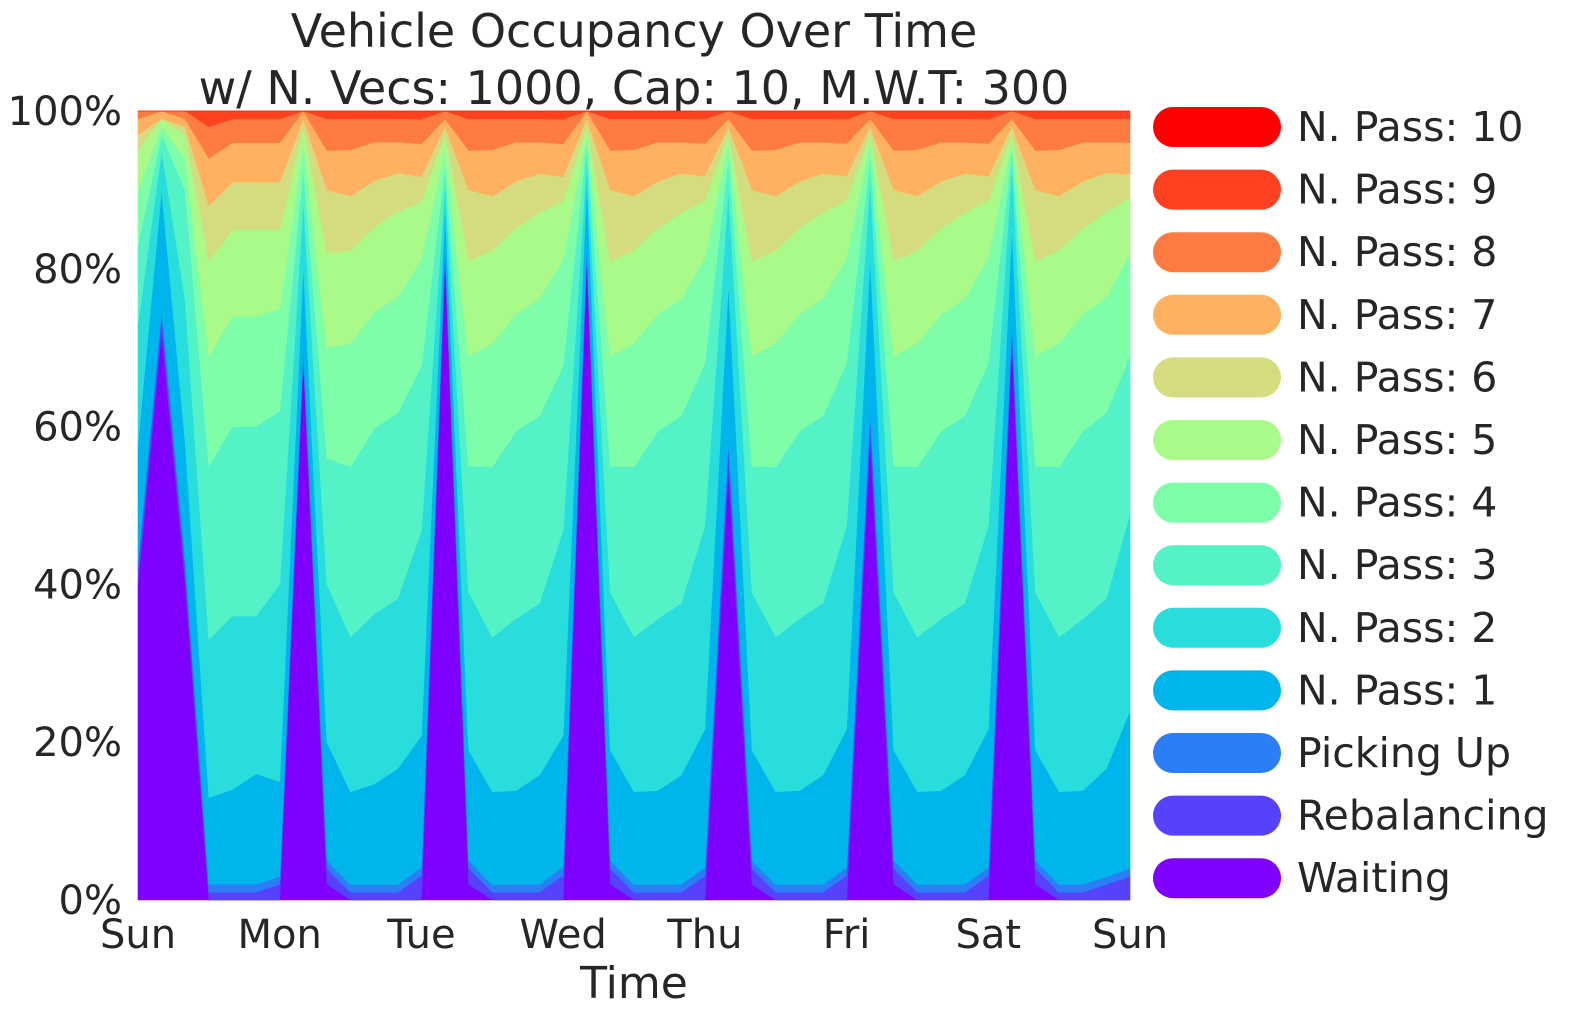  Describe the element at coordinates (77, 743) in the screenshot. I see `y-tick-label: 20%` at that location.